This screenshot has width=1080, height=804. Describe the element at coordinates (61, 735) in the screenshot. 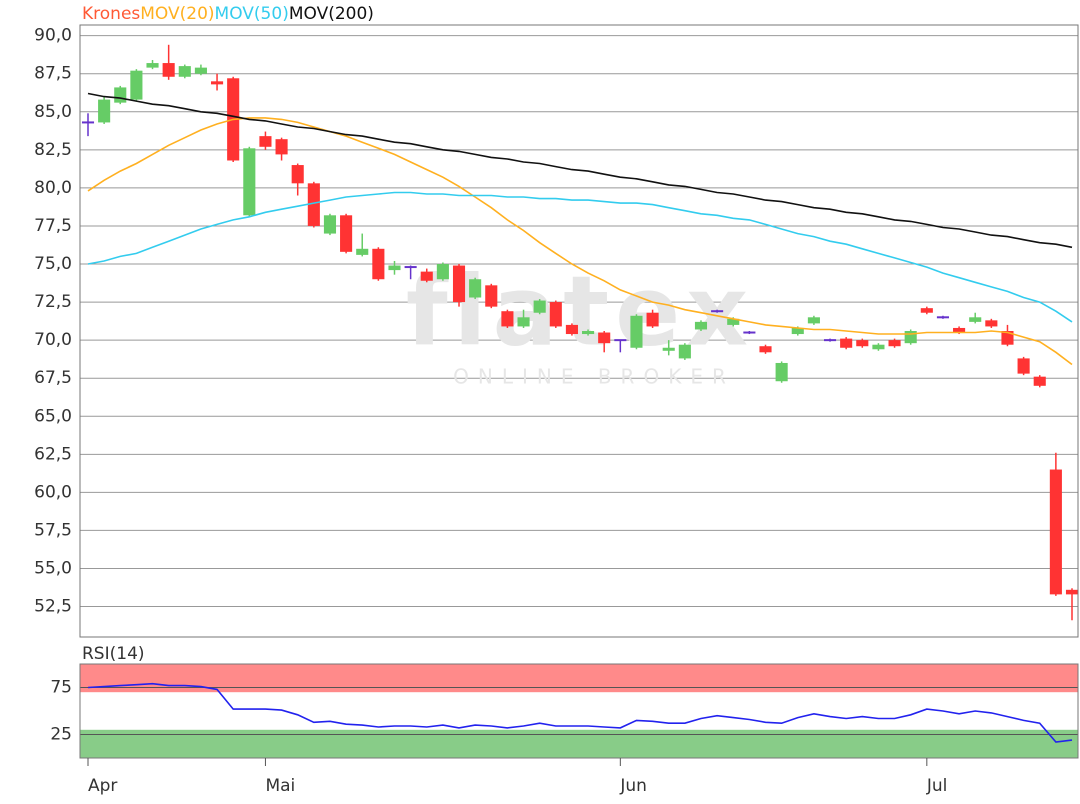

I see `y-tick-label: 25` at that location.